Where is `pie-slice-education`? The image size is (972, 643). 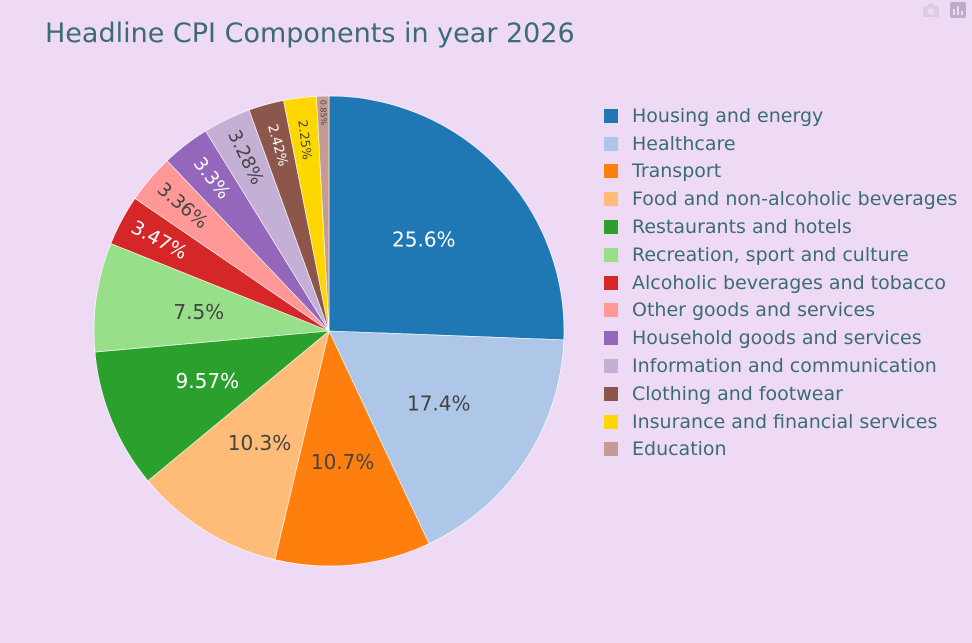 pie-slice-education is located at coordinates (323, 213).